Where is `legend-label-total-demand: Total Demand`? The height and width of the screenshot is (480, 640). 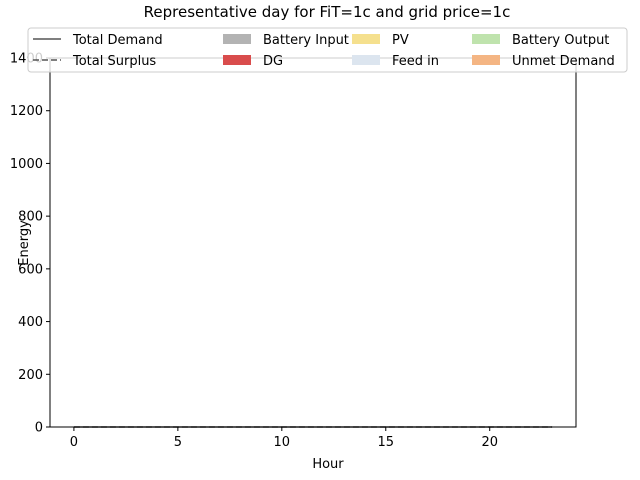 legend-label-total-demand: Total Demand is located at coordinates (117, 40).